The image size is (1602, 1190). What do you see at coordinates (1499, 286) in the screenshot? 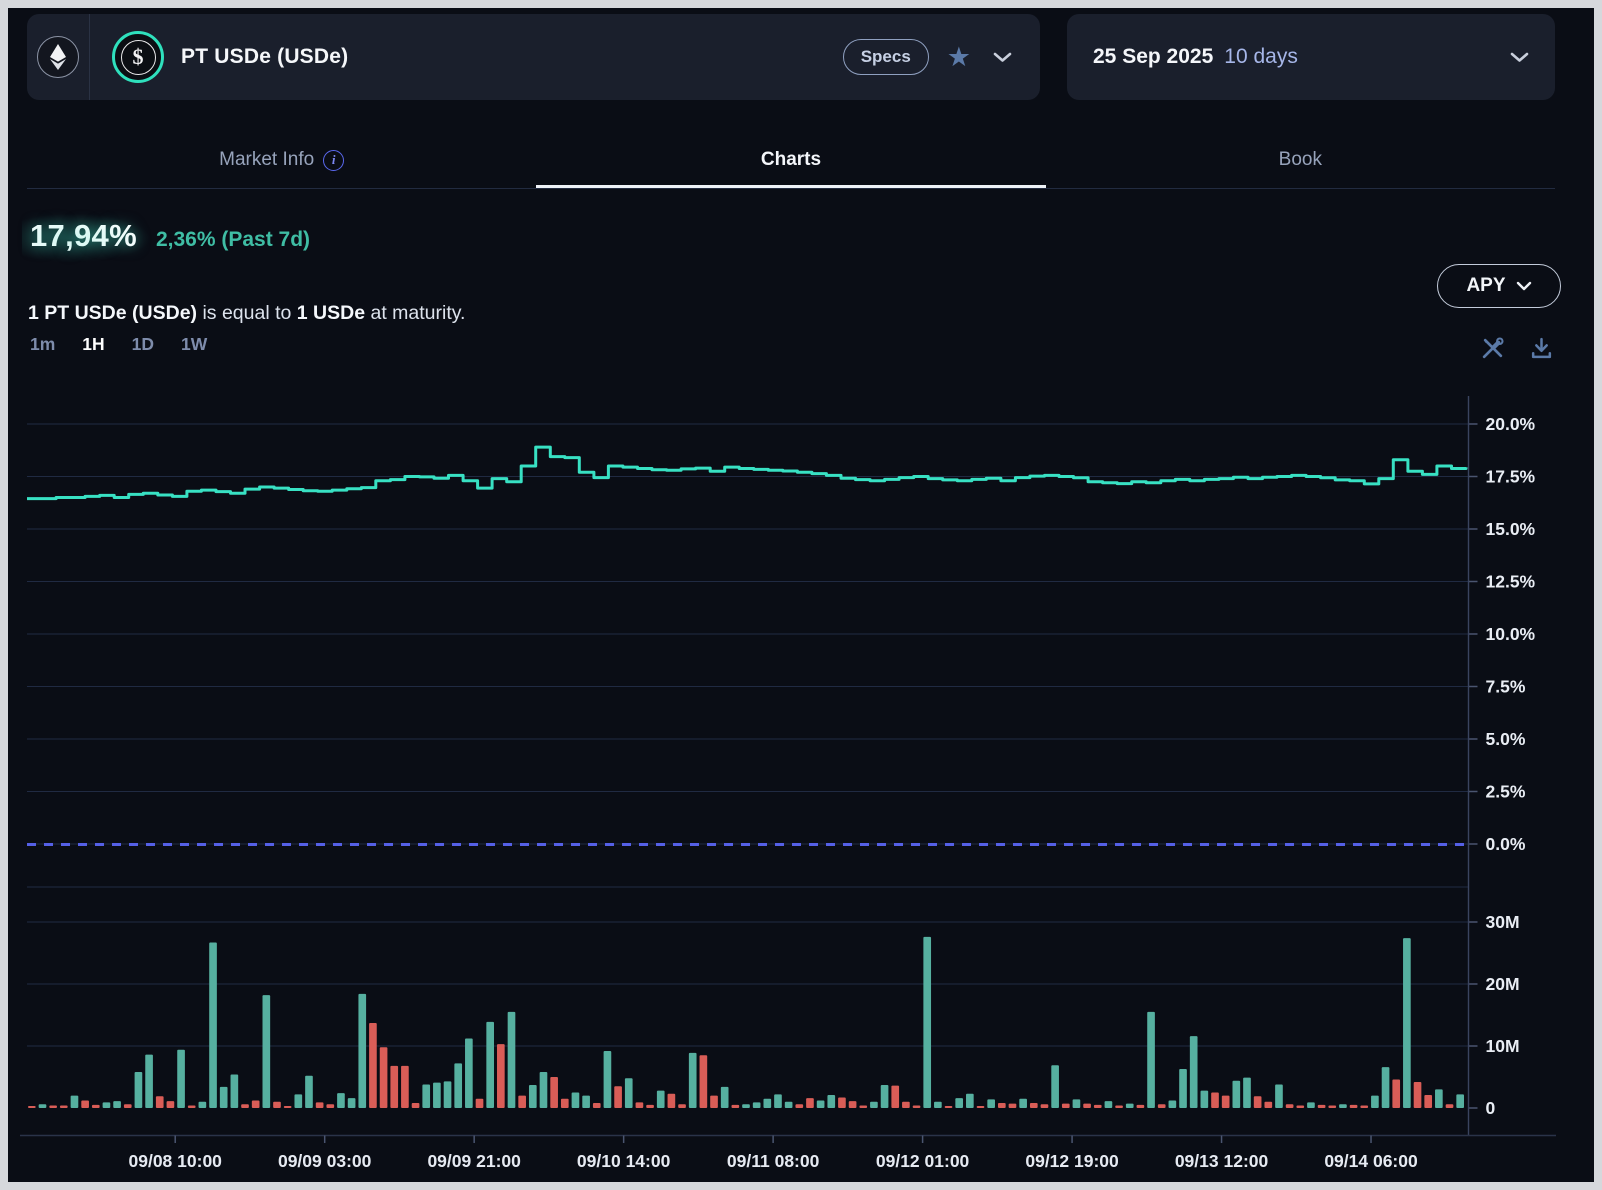
I see `metric-selector-button: APY` at bounding box center [1499, 286].